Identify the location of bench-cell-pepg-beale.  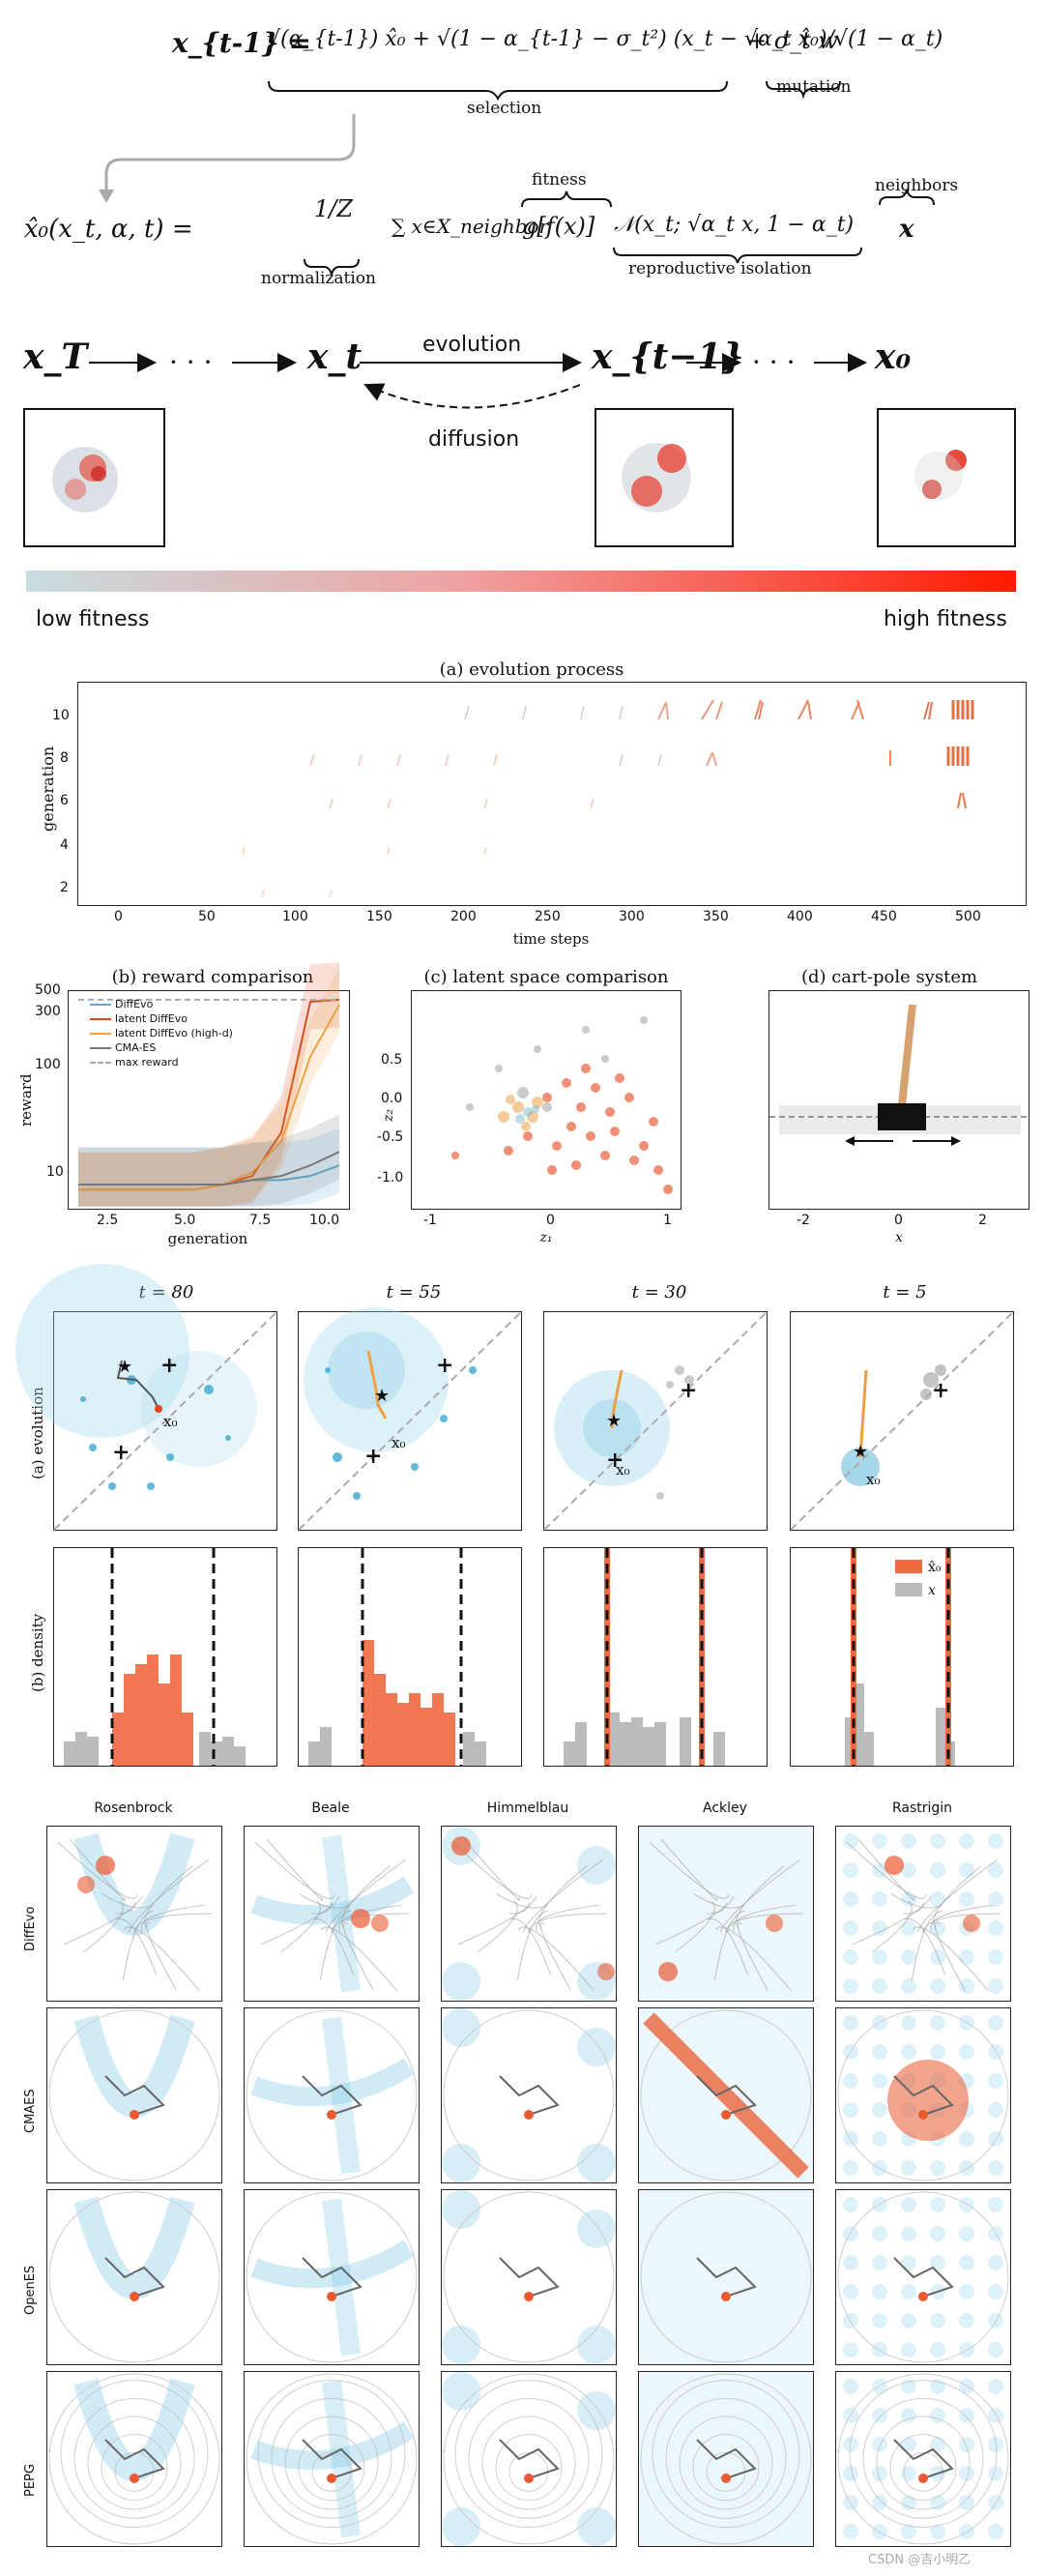
(332, 2459).